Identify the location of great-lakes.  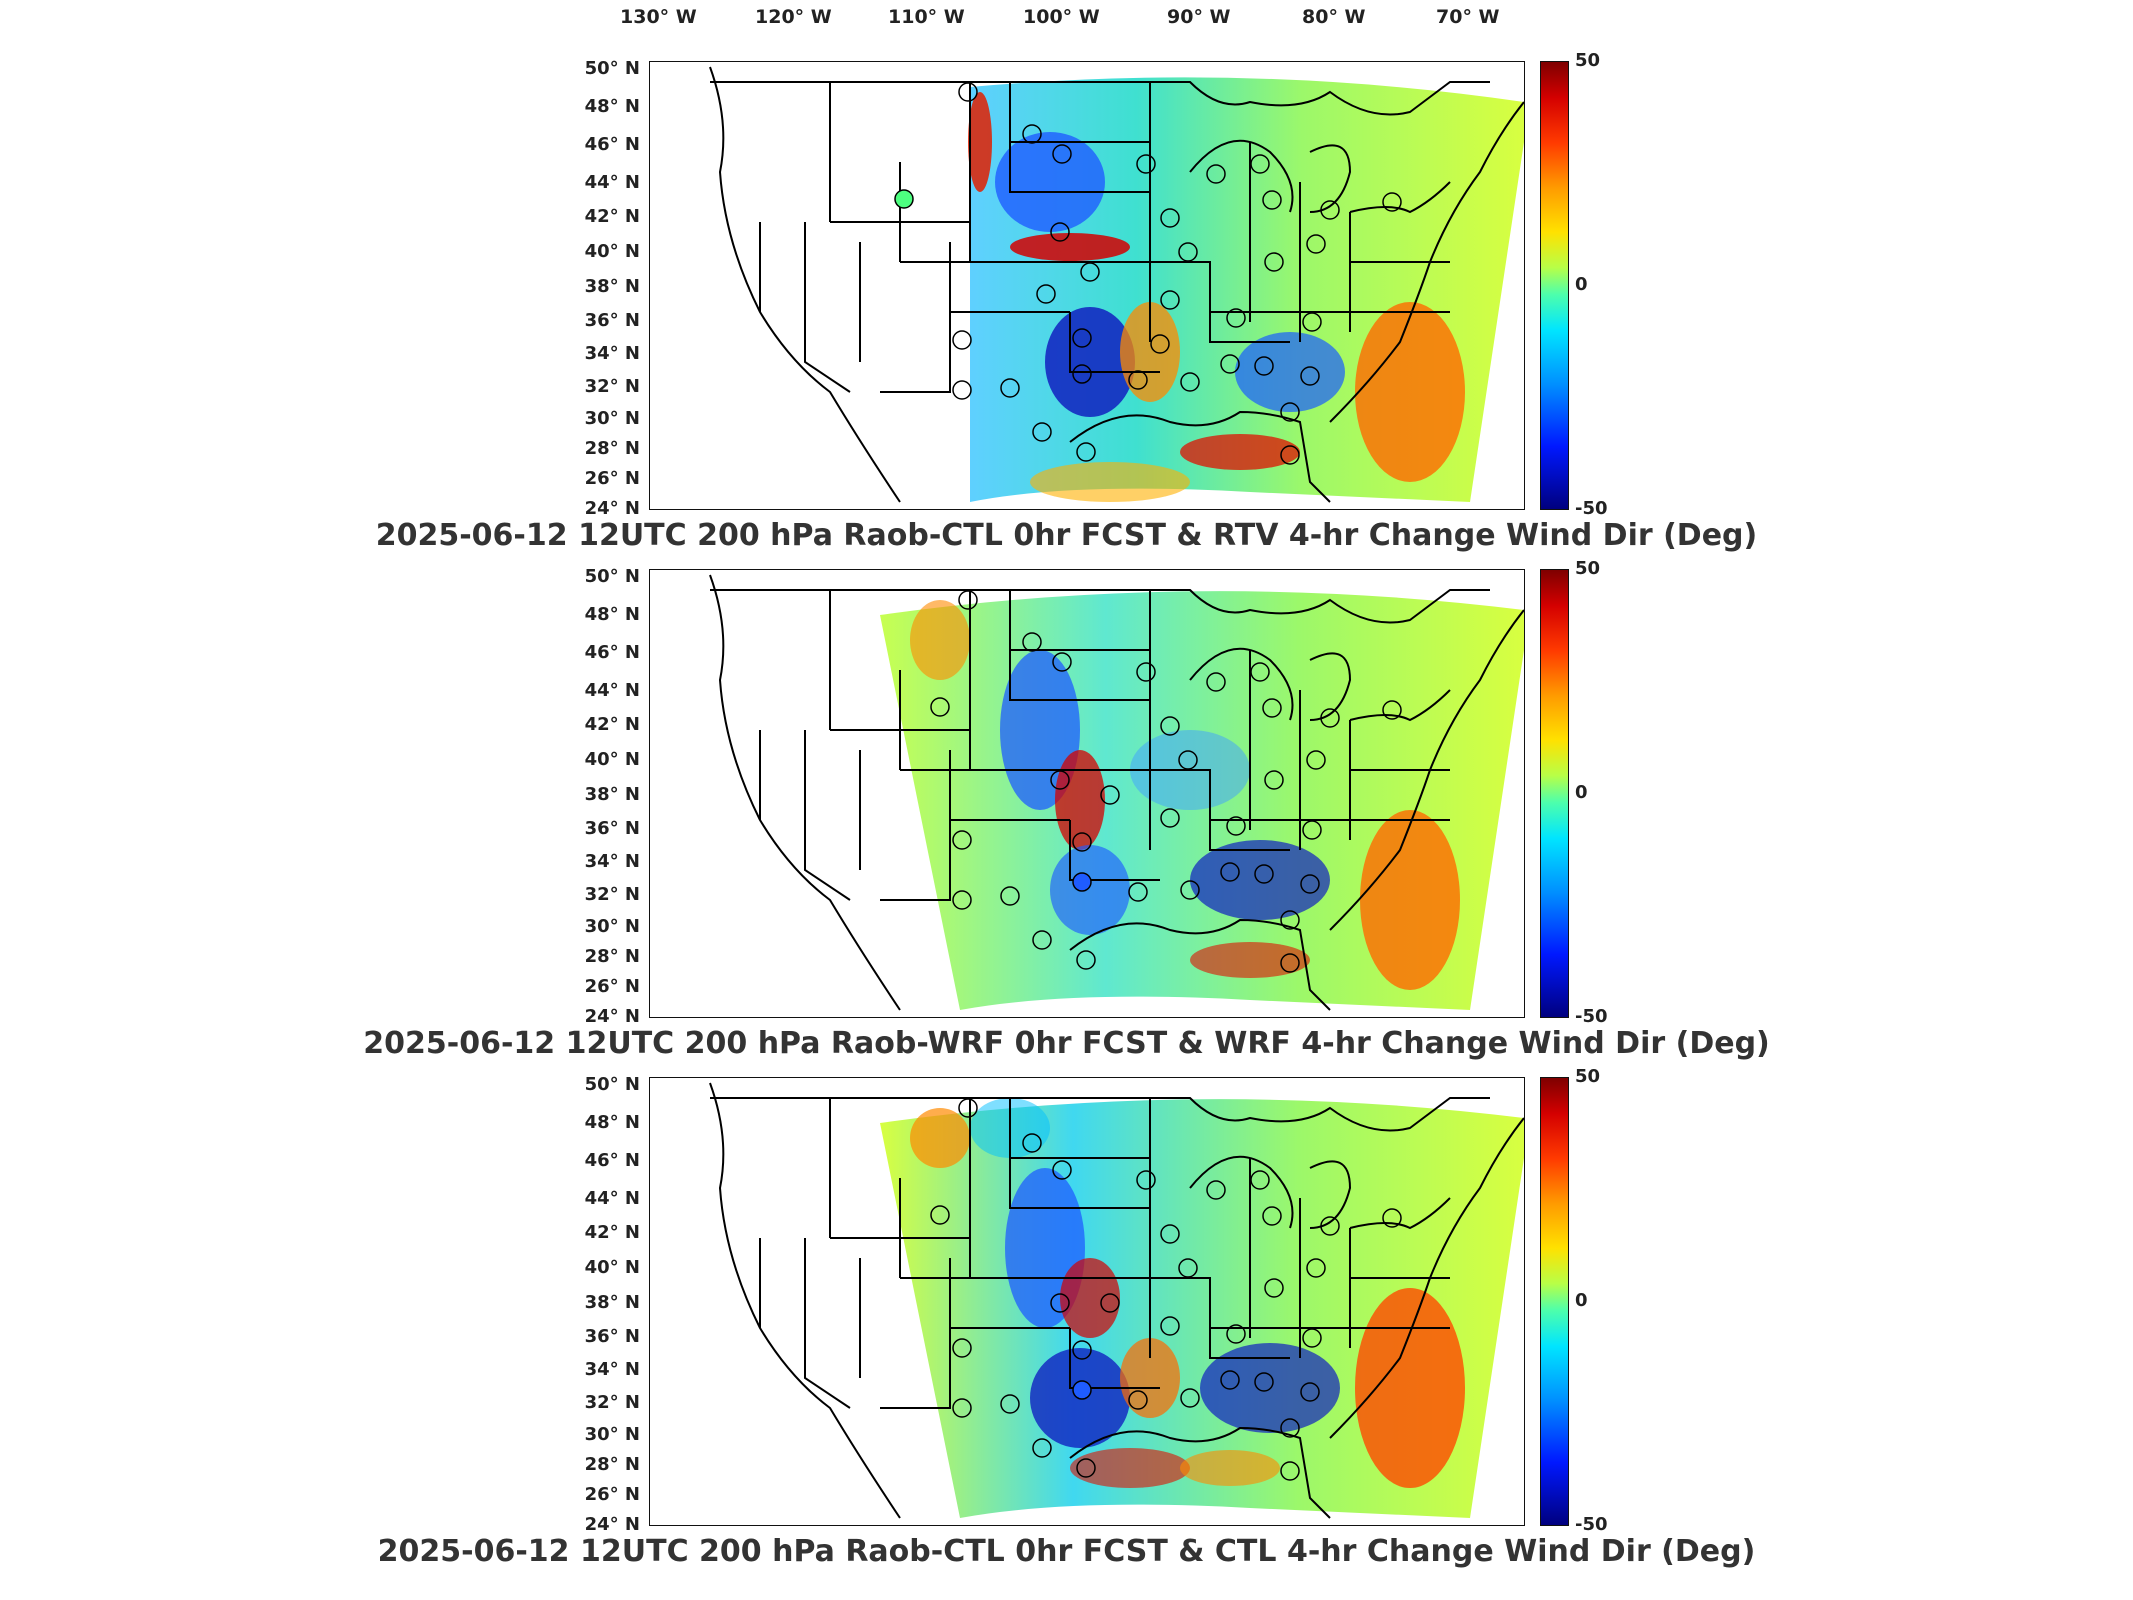
(1320, 176).